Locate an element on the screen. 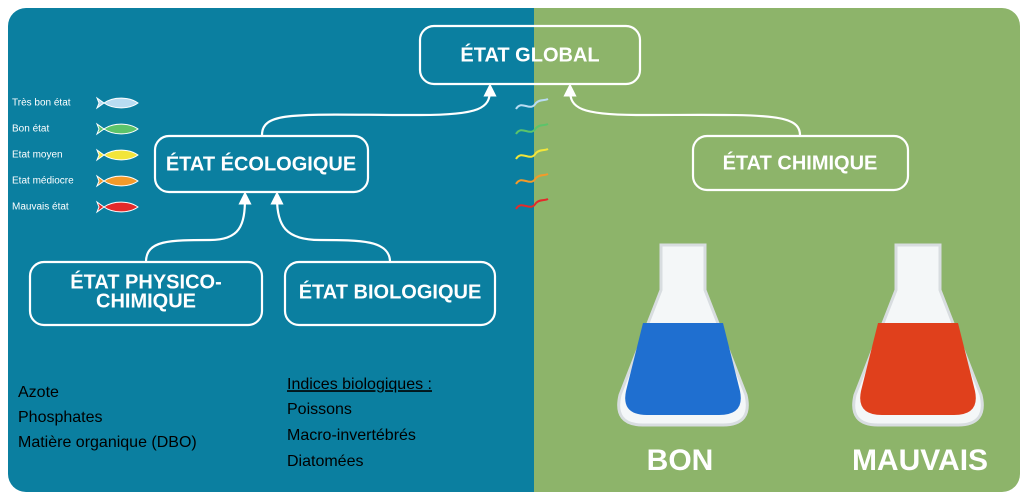 This screenshot has height=494, width=1027. legend-label: Très bon état is located at coordinates (41, 103).